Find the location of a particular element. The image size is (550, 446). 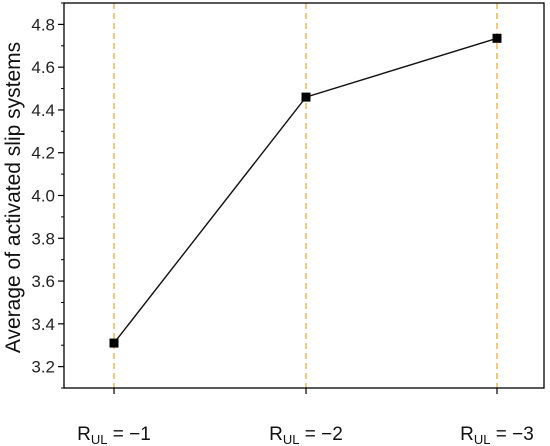

y-tick-label: 4.0 is located at coordinates (43, 196).